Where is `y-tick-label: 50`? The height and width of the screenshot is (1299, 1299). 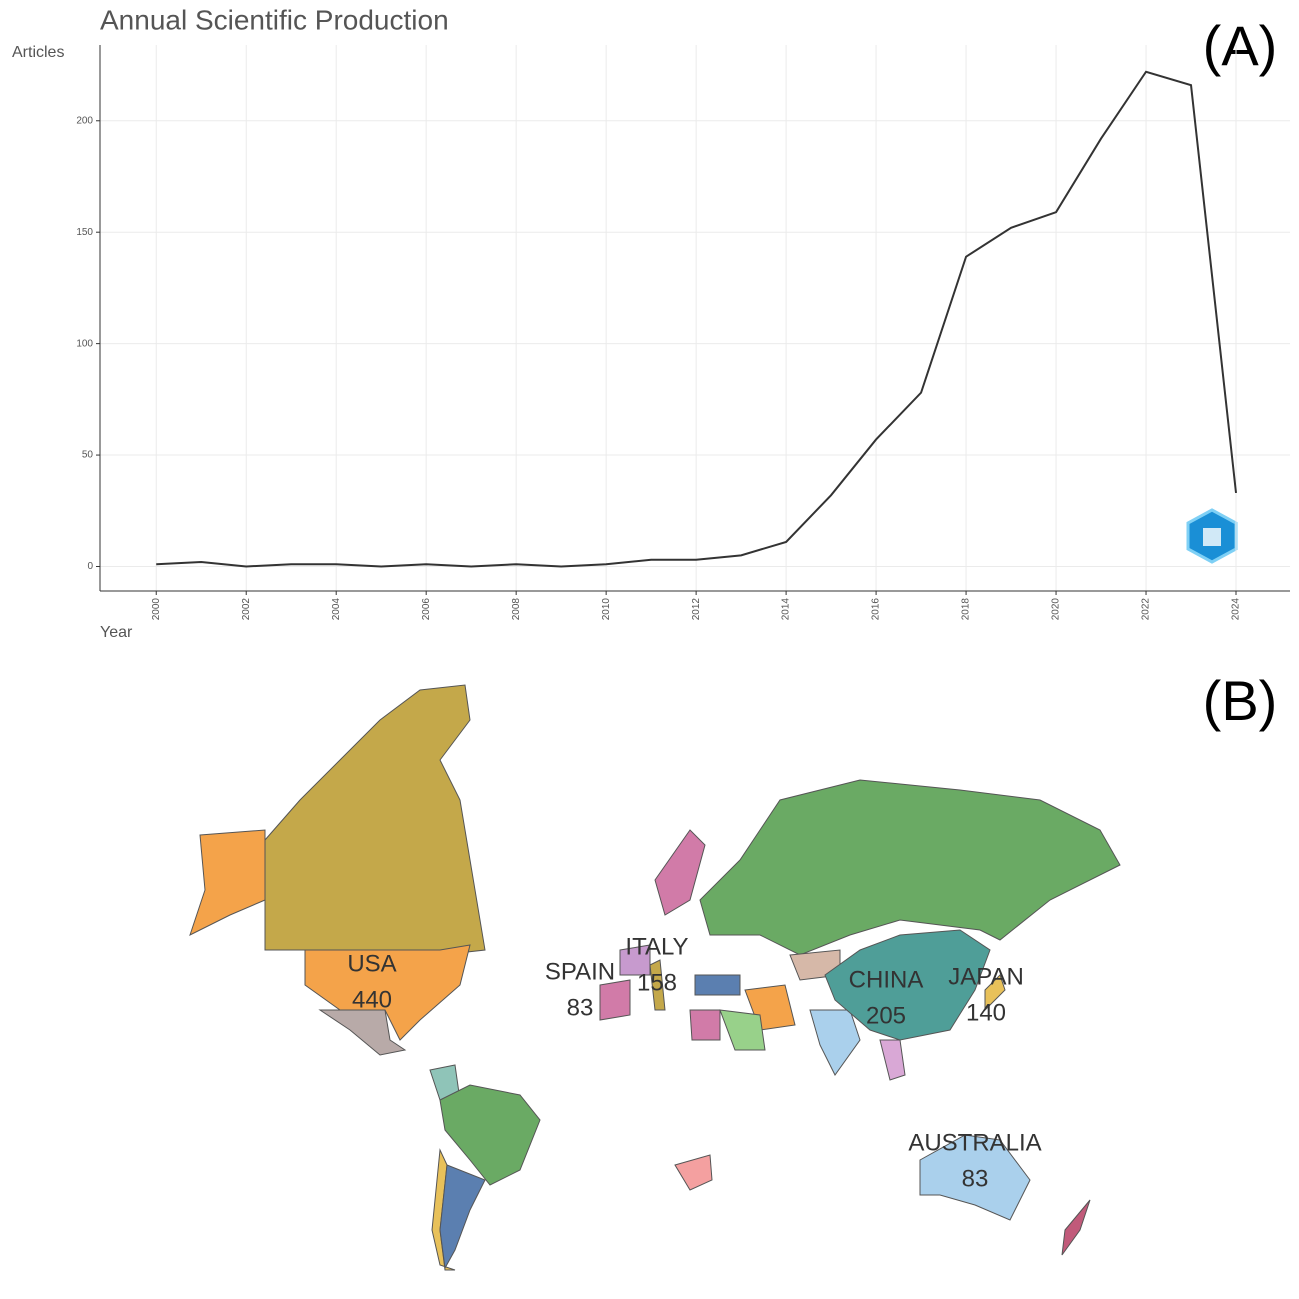
y-tick-label: 50 is located at coordinates (88, 455).